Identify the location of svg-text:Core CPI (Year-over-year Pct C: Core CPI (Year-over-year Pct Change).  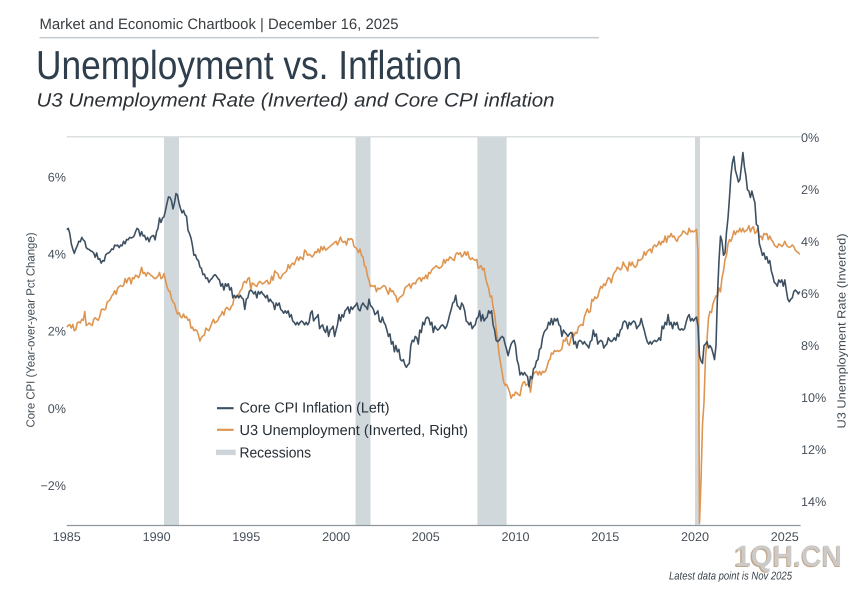
(31, 329).